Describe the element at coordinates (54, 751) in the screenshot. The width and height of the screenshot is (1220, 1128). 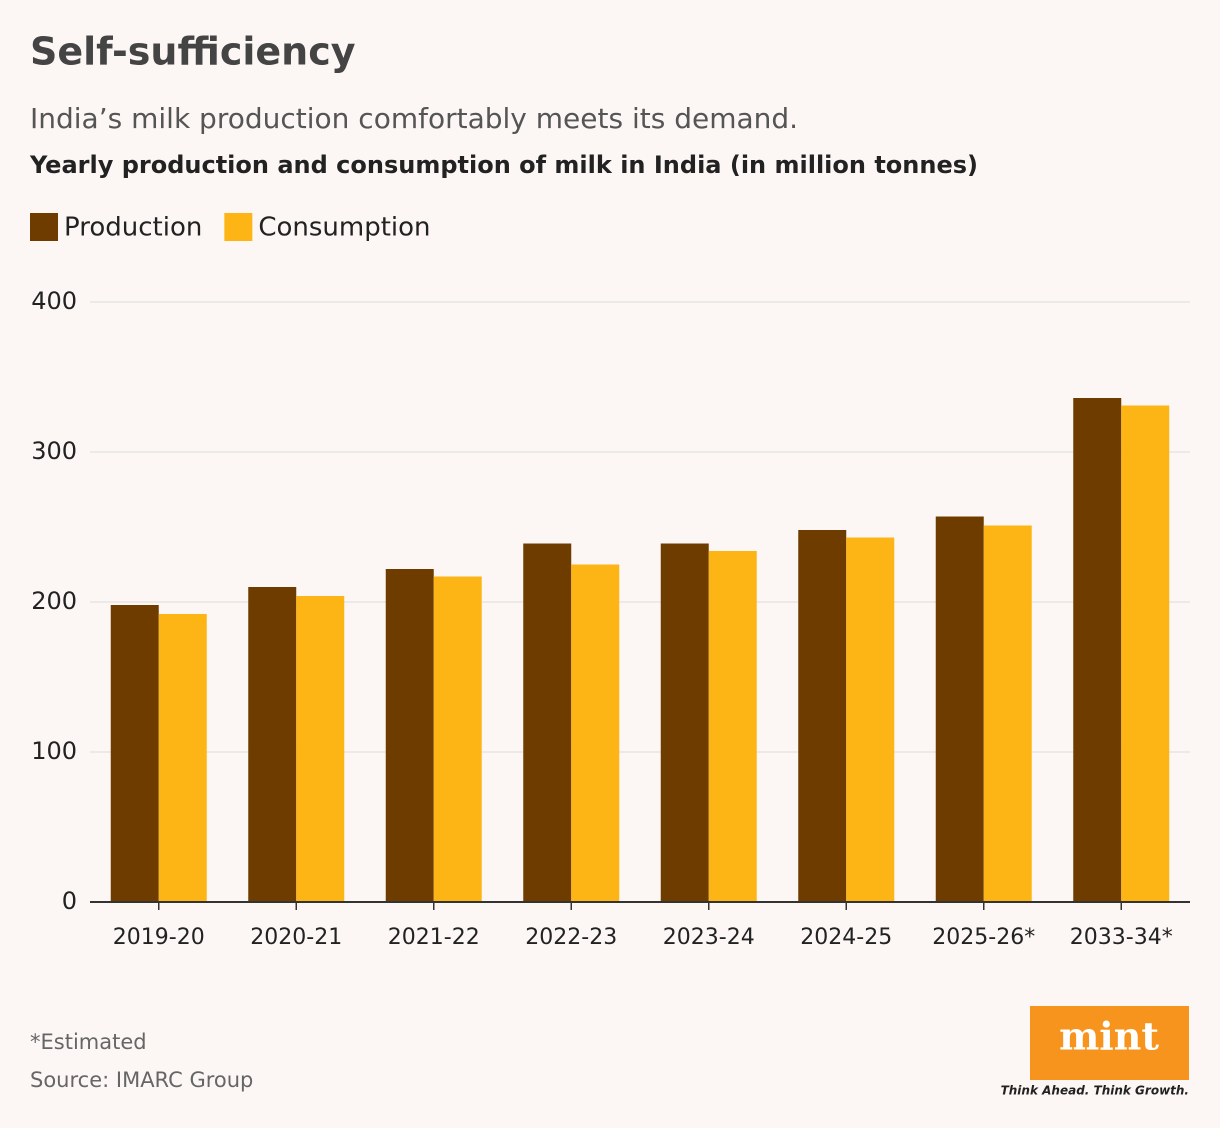
I see `y-tick-label: 100` at that location.